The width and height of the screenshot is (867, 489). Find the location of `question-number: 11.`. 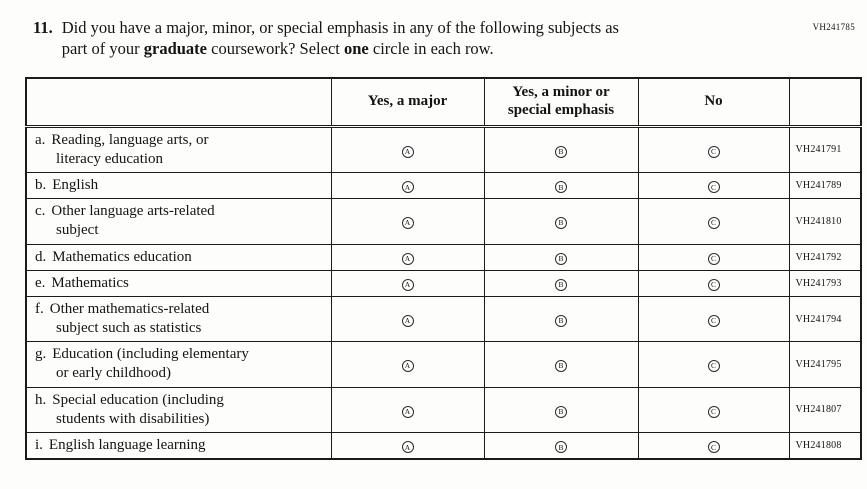

question-number: 11. is located at coordinates (43, 27).